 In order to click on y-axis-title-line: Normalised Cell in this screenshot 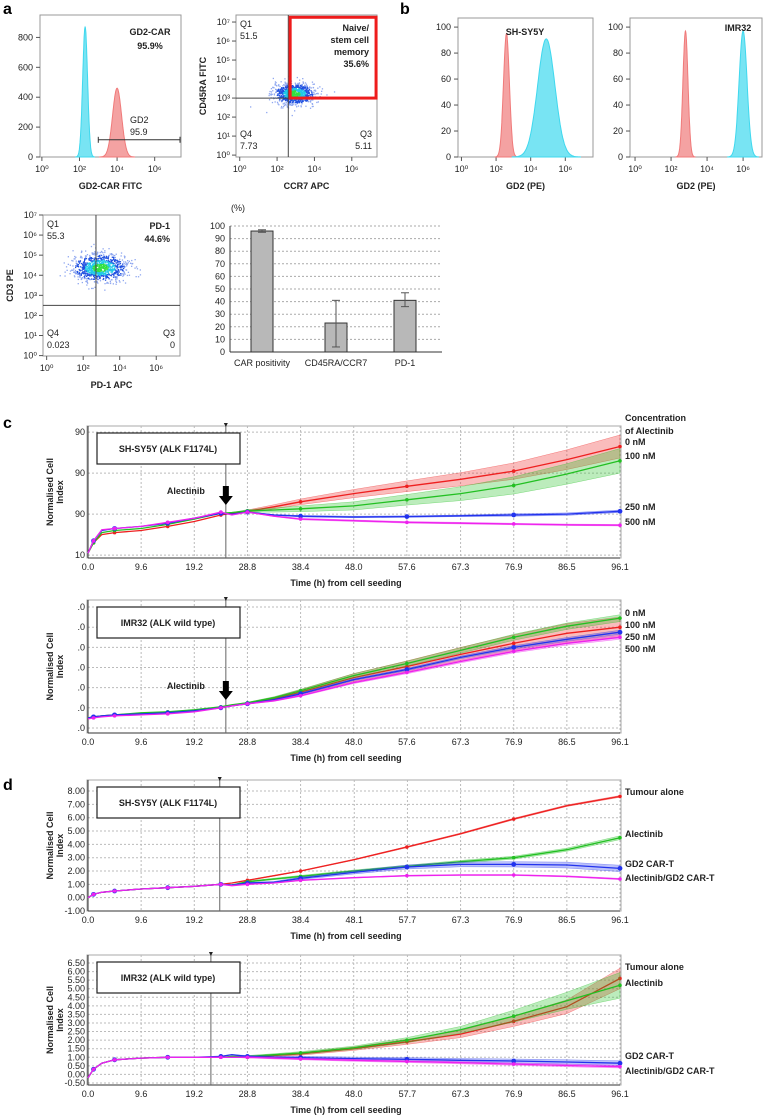, I will do `click(50, 1020)`.